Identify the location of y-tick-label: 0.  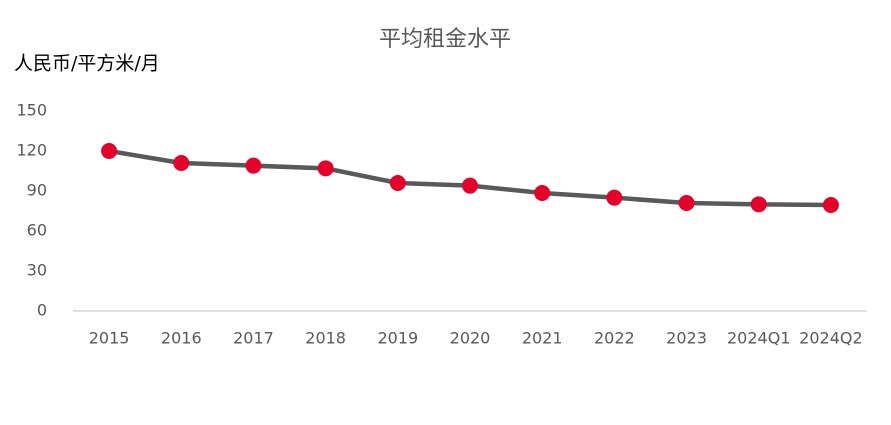
(42, 310).